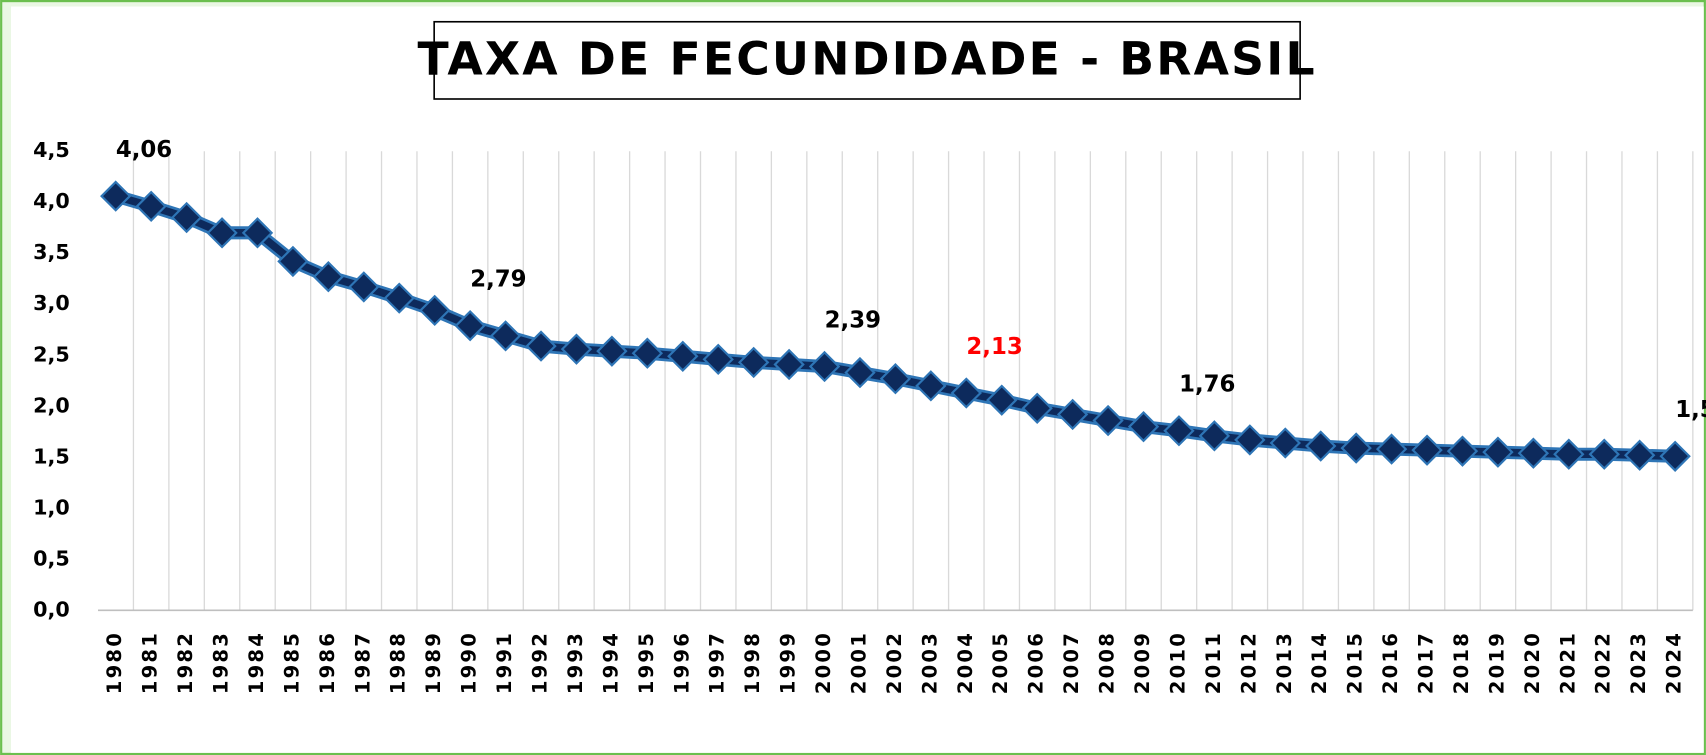 The height and width of the screenshot is (755, 1706). What do you see at coordinates (1674, 662) in the screenshot?
I see `x-tick-label: 2024` at bounding box center [1674, 662].